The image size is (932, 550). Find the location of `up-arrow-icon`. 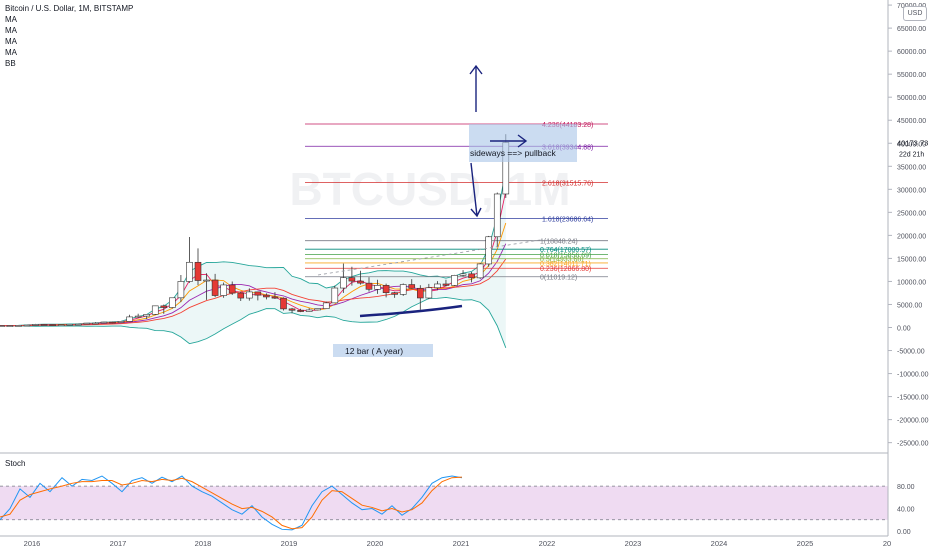

up-arrow-icon is located at coordinates (476, 88).